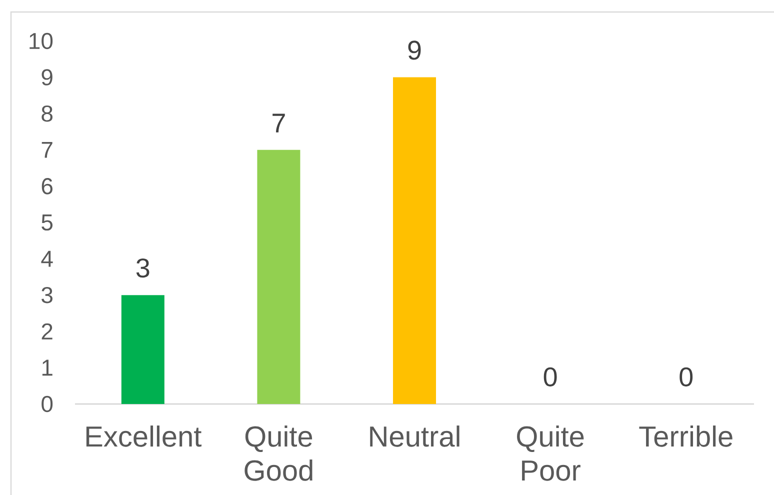  I want to click on y-tick-label: 3, so click(47, 295).